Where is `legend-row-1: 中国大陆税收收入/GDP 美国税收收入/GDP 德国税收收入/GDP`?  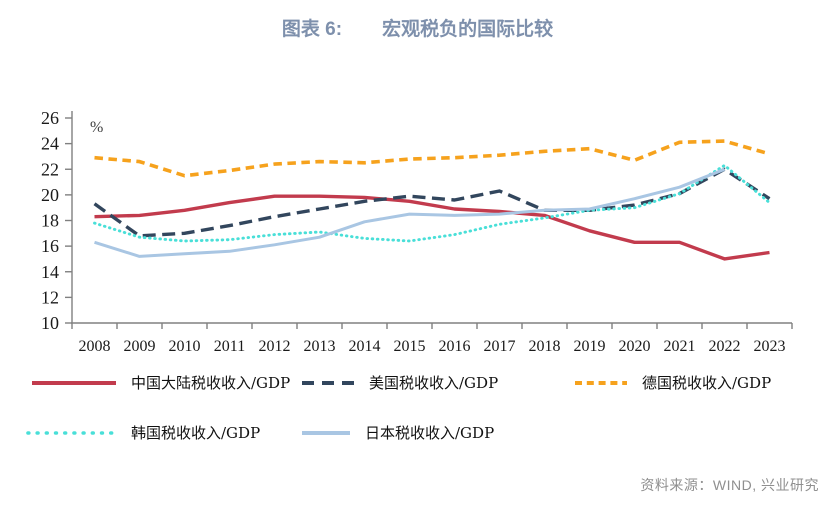
legend-row-1: 中国大陆税收收入/GDP 美国税收收入/GDP 德国税收收入/GDP is located at coordinates (417, 384).